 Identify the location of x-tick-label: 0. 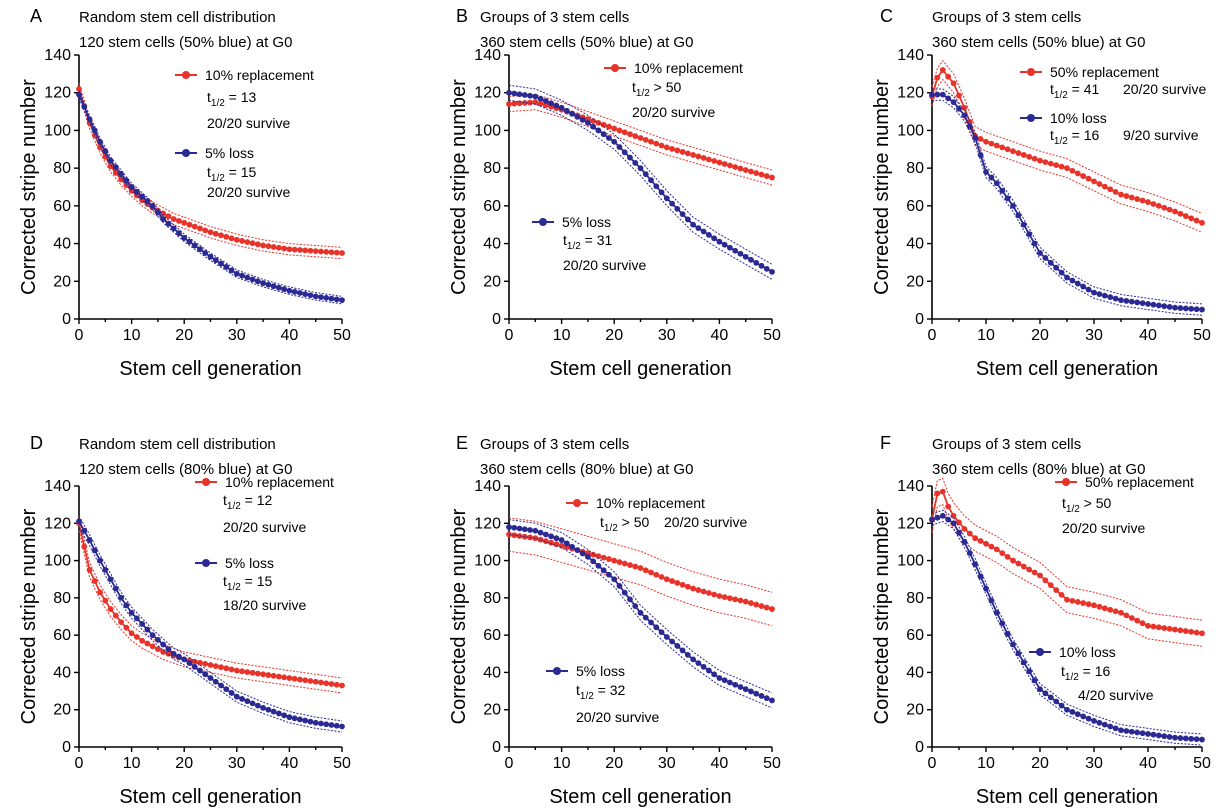
(79, 335).